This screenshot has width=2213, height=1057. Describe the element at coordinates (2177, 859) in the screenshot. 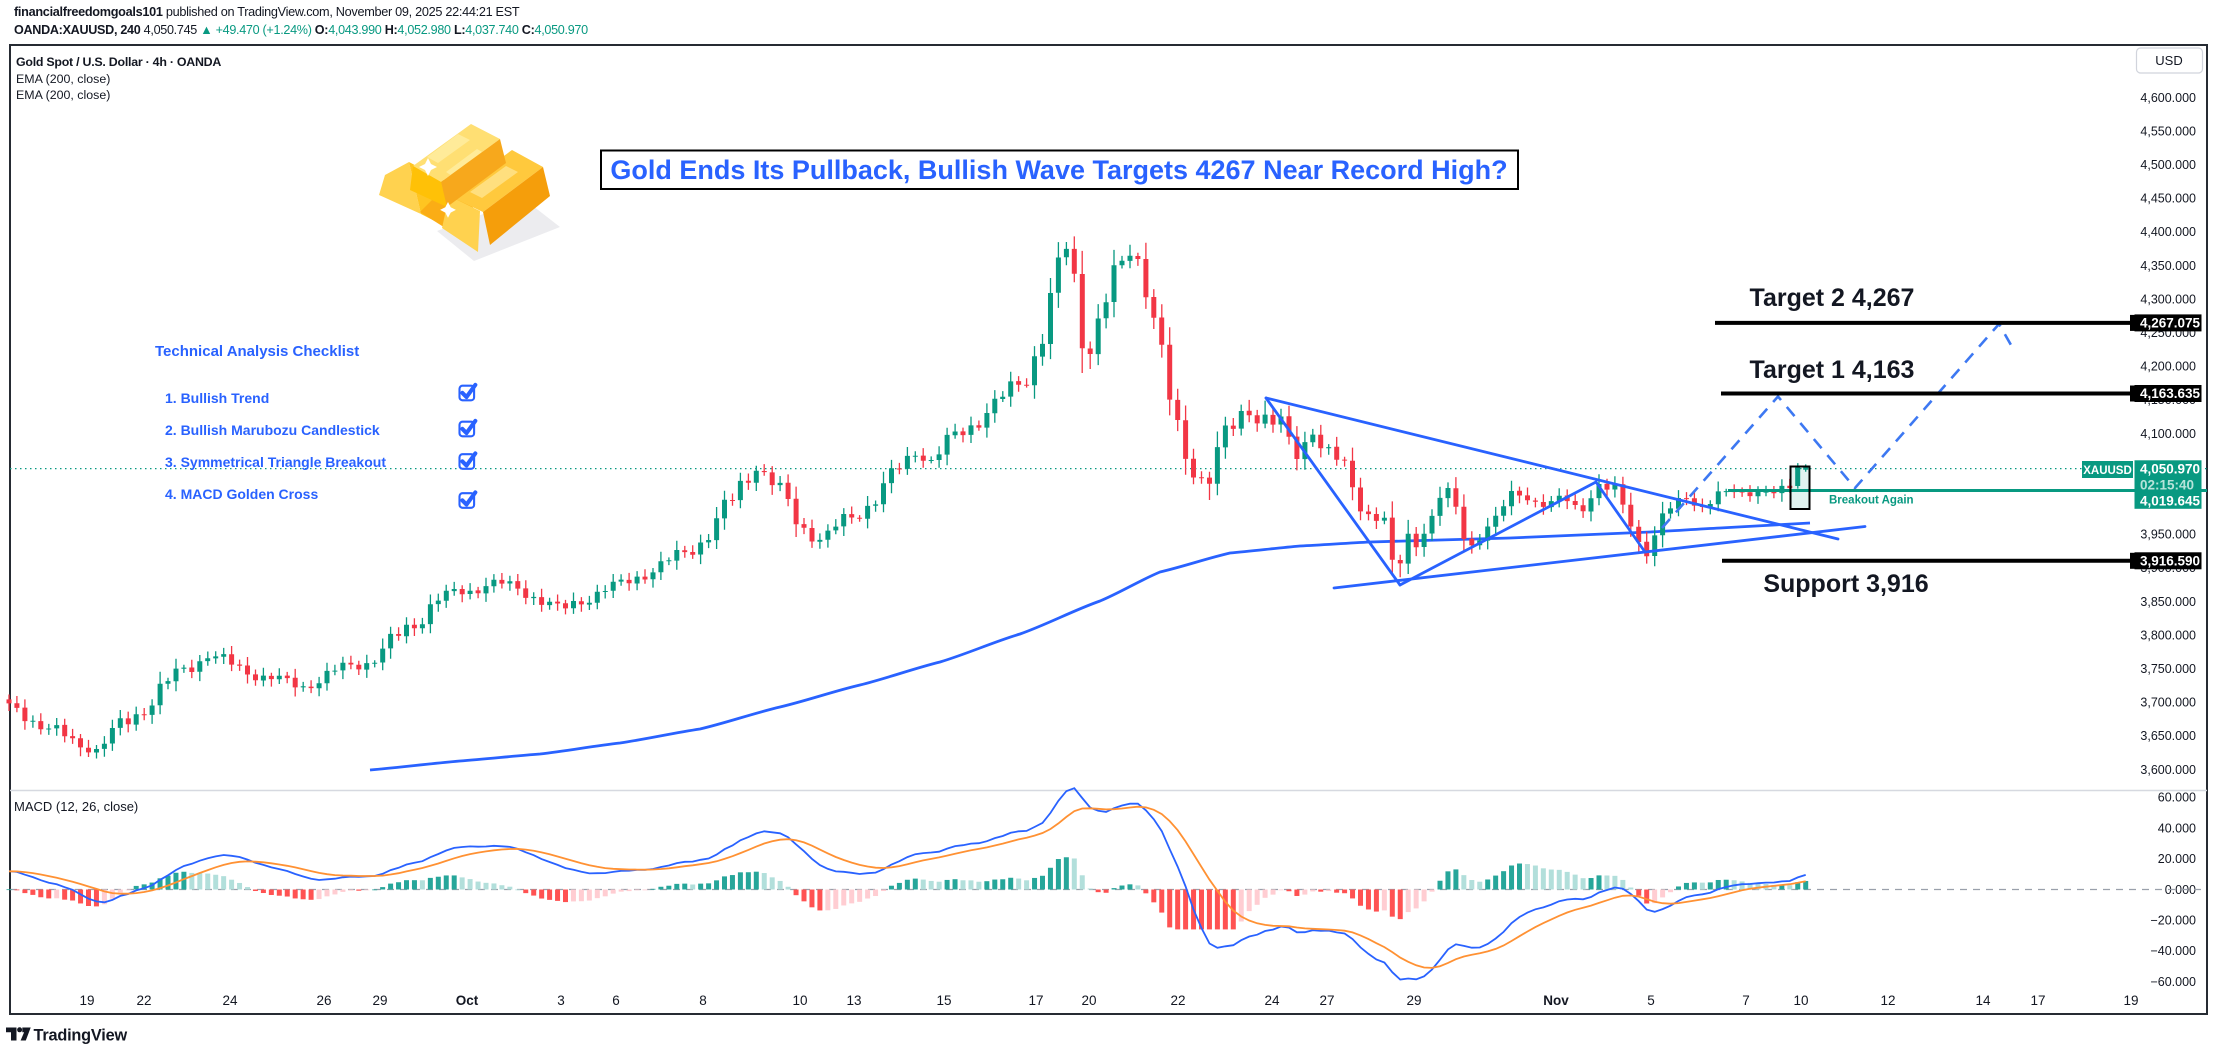

I see `svg-text: 20.000` at that location.